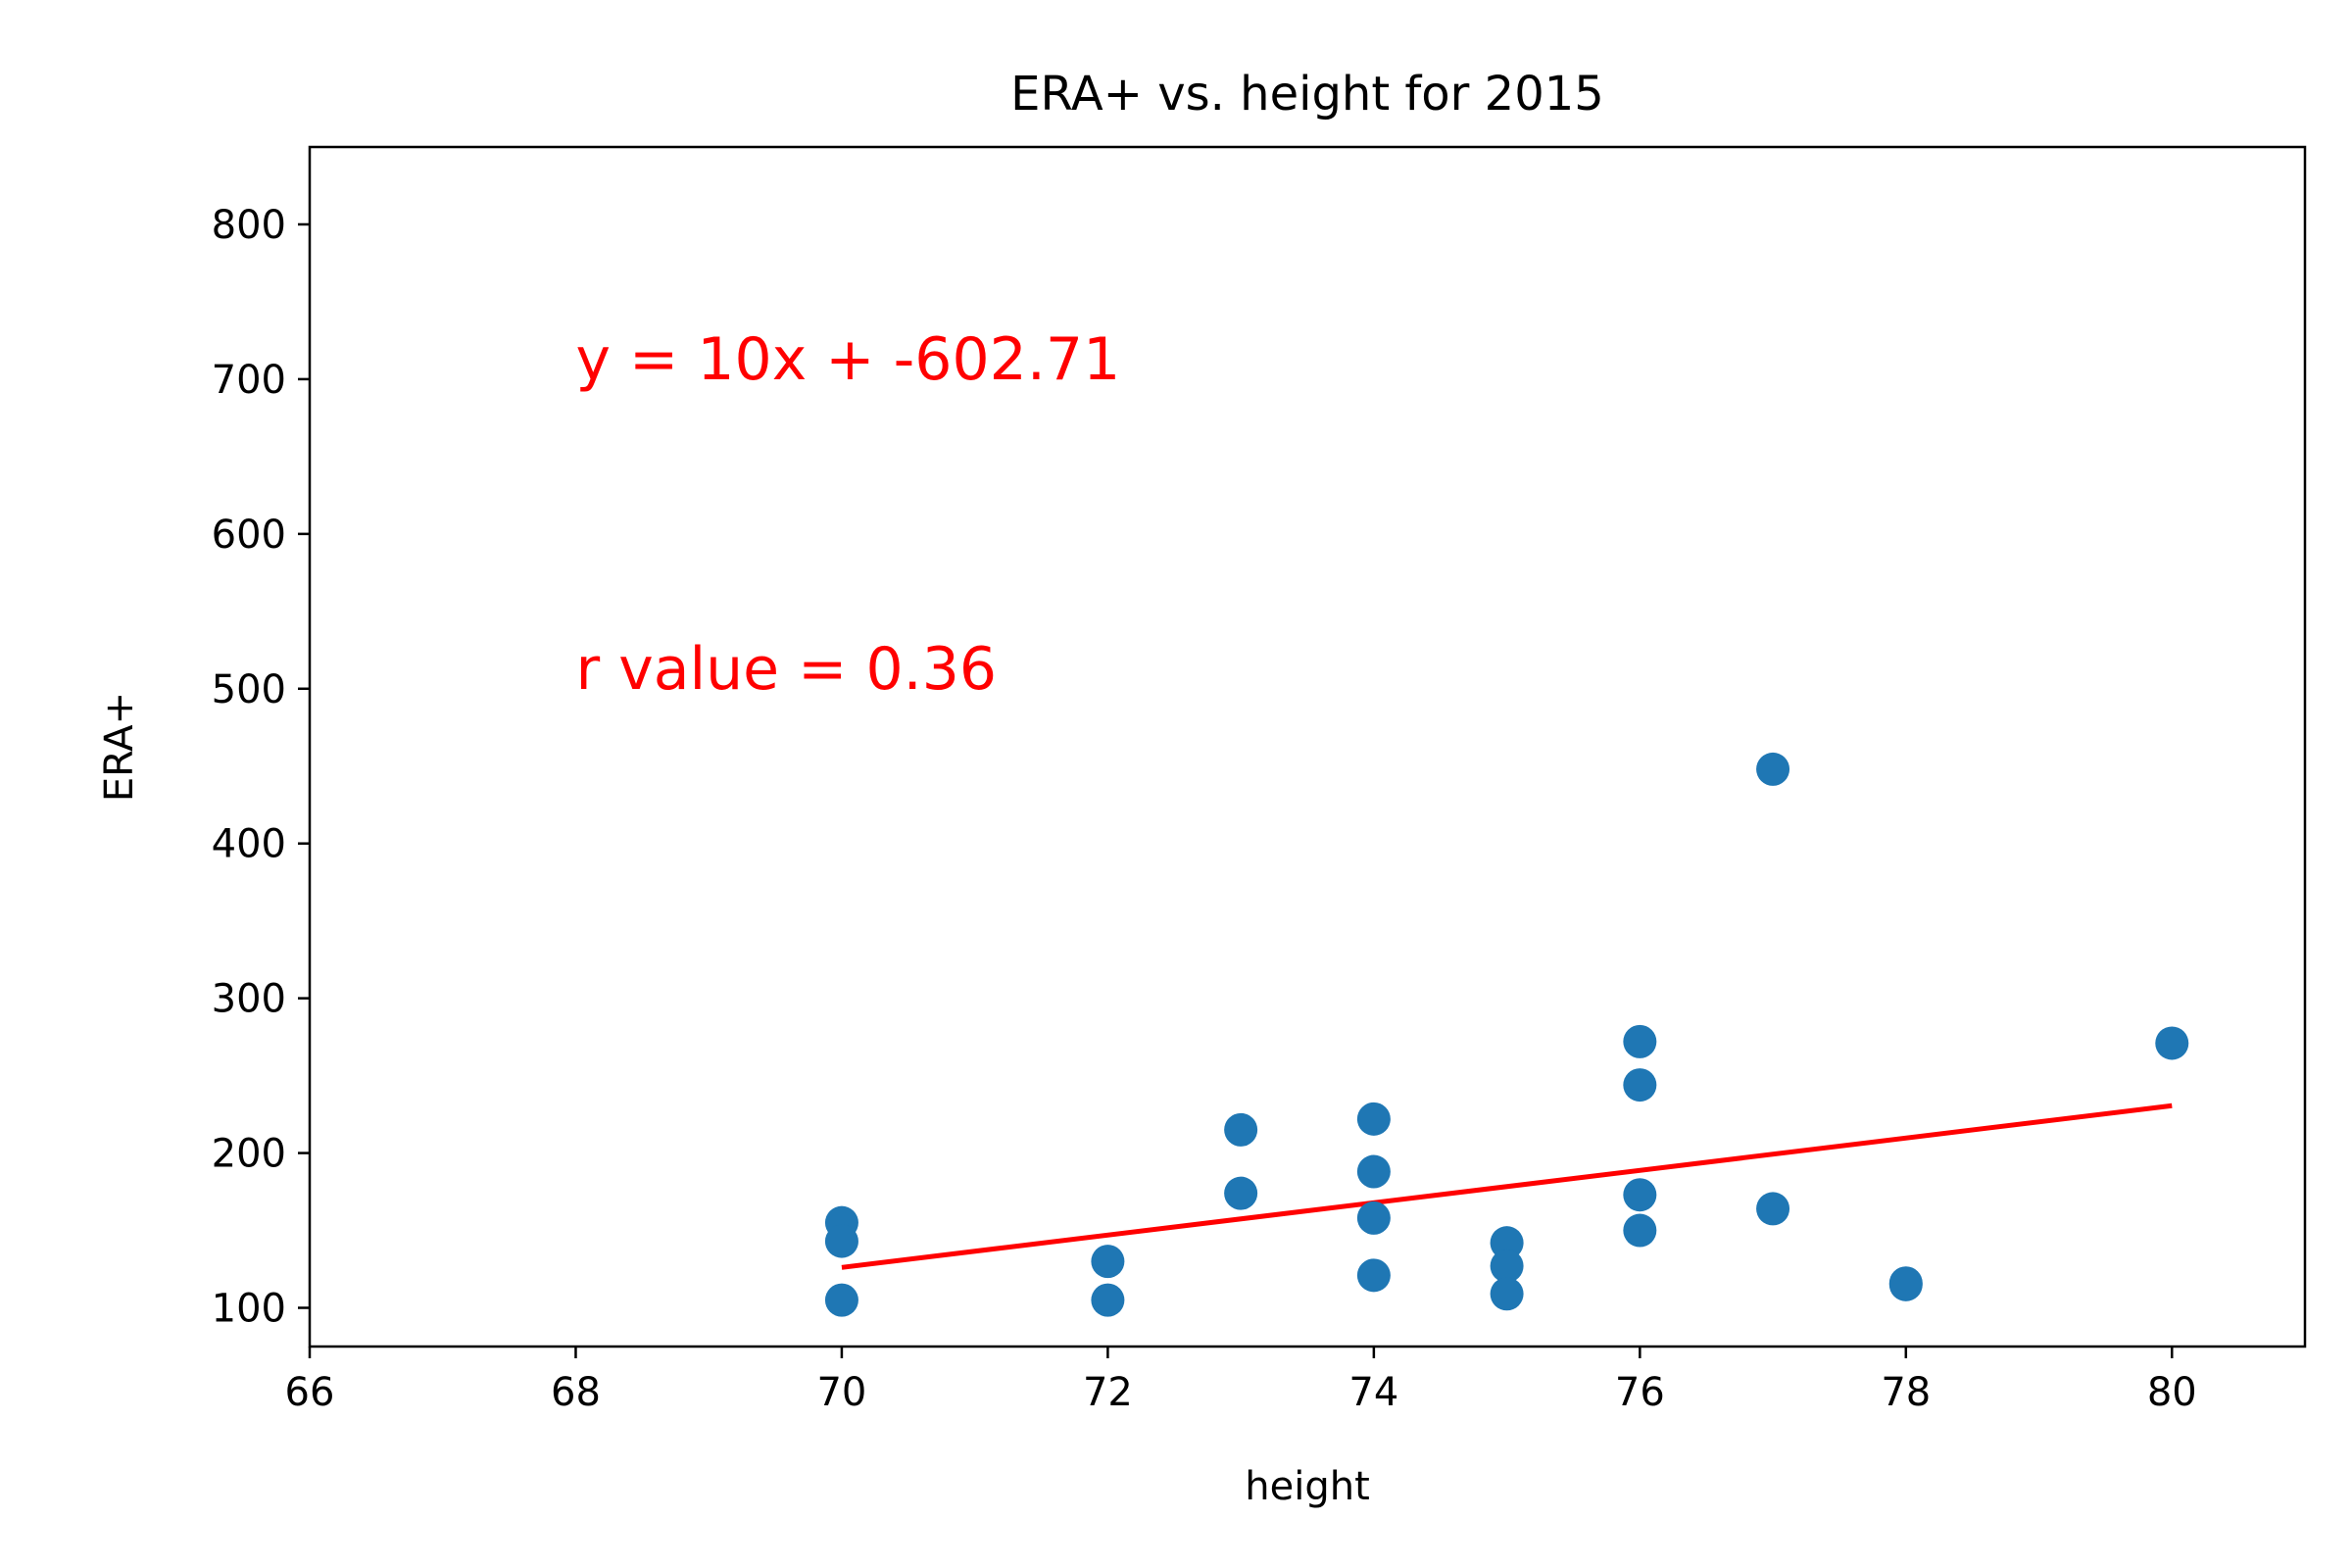 Image resolution: width=2352 pixels, height=1568 pixels. I want to click on x-tick-label: 78, so click(1906, 1392).